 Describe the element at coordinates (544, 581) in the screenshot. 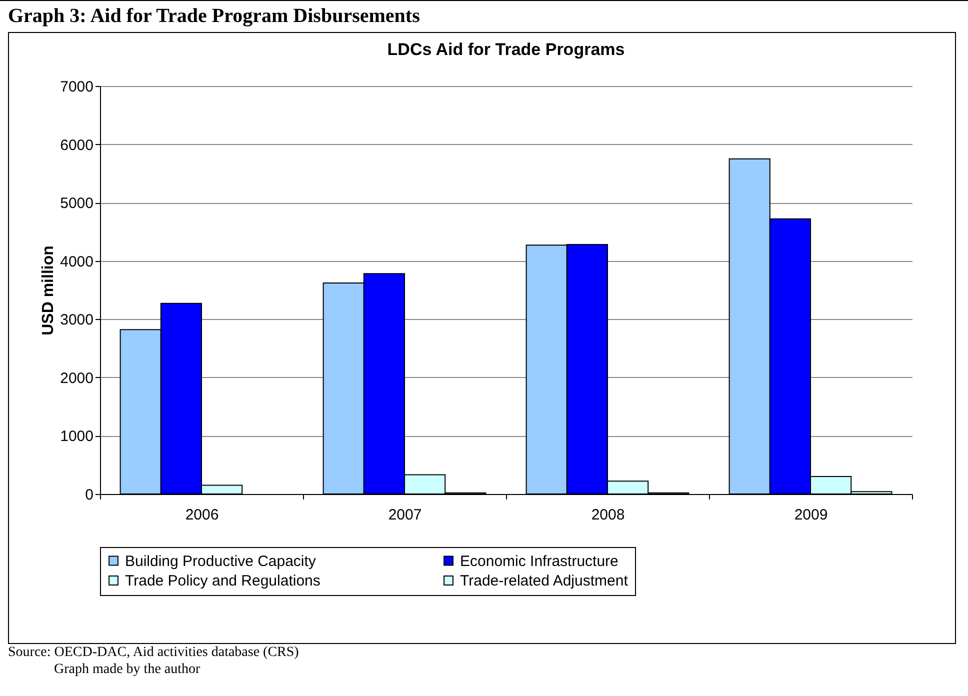

I see `legend-label: Trade-related Adjustment` at that location.